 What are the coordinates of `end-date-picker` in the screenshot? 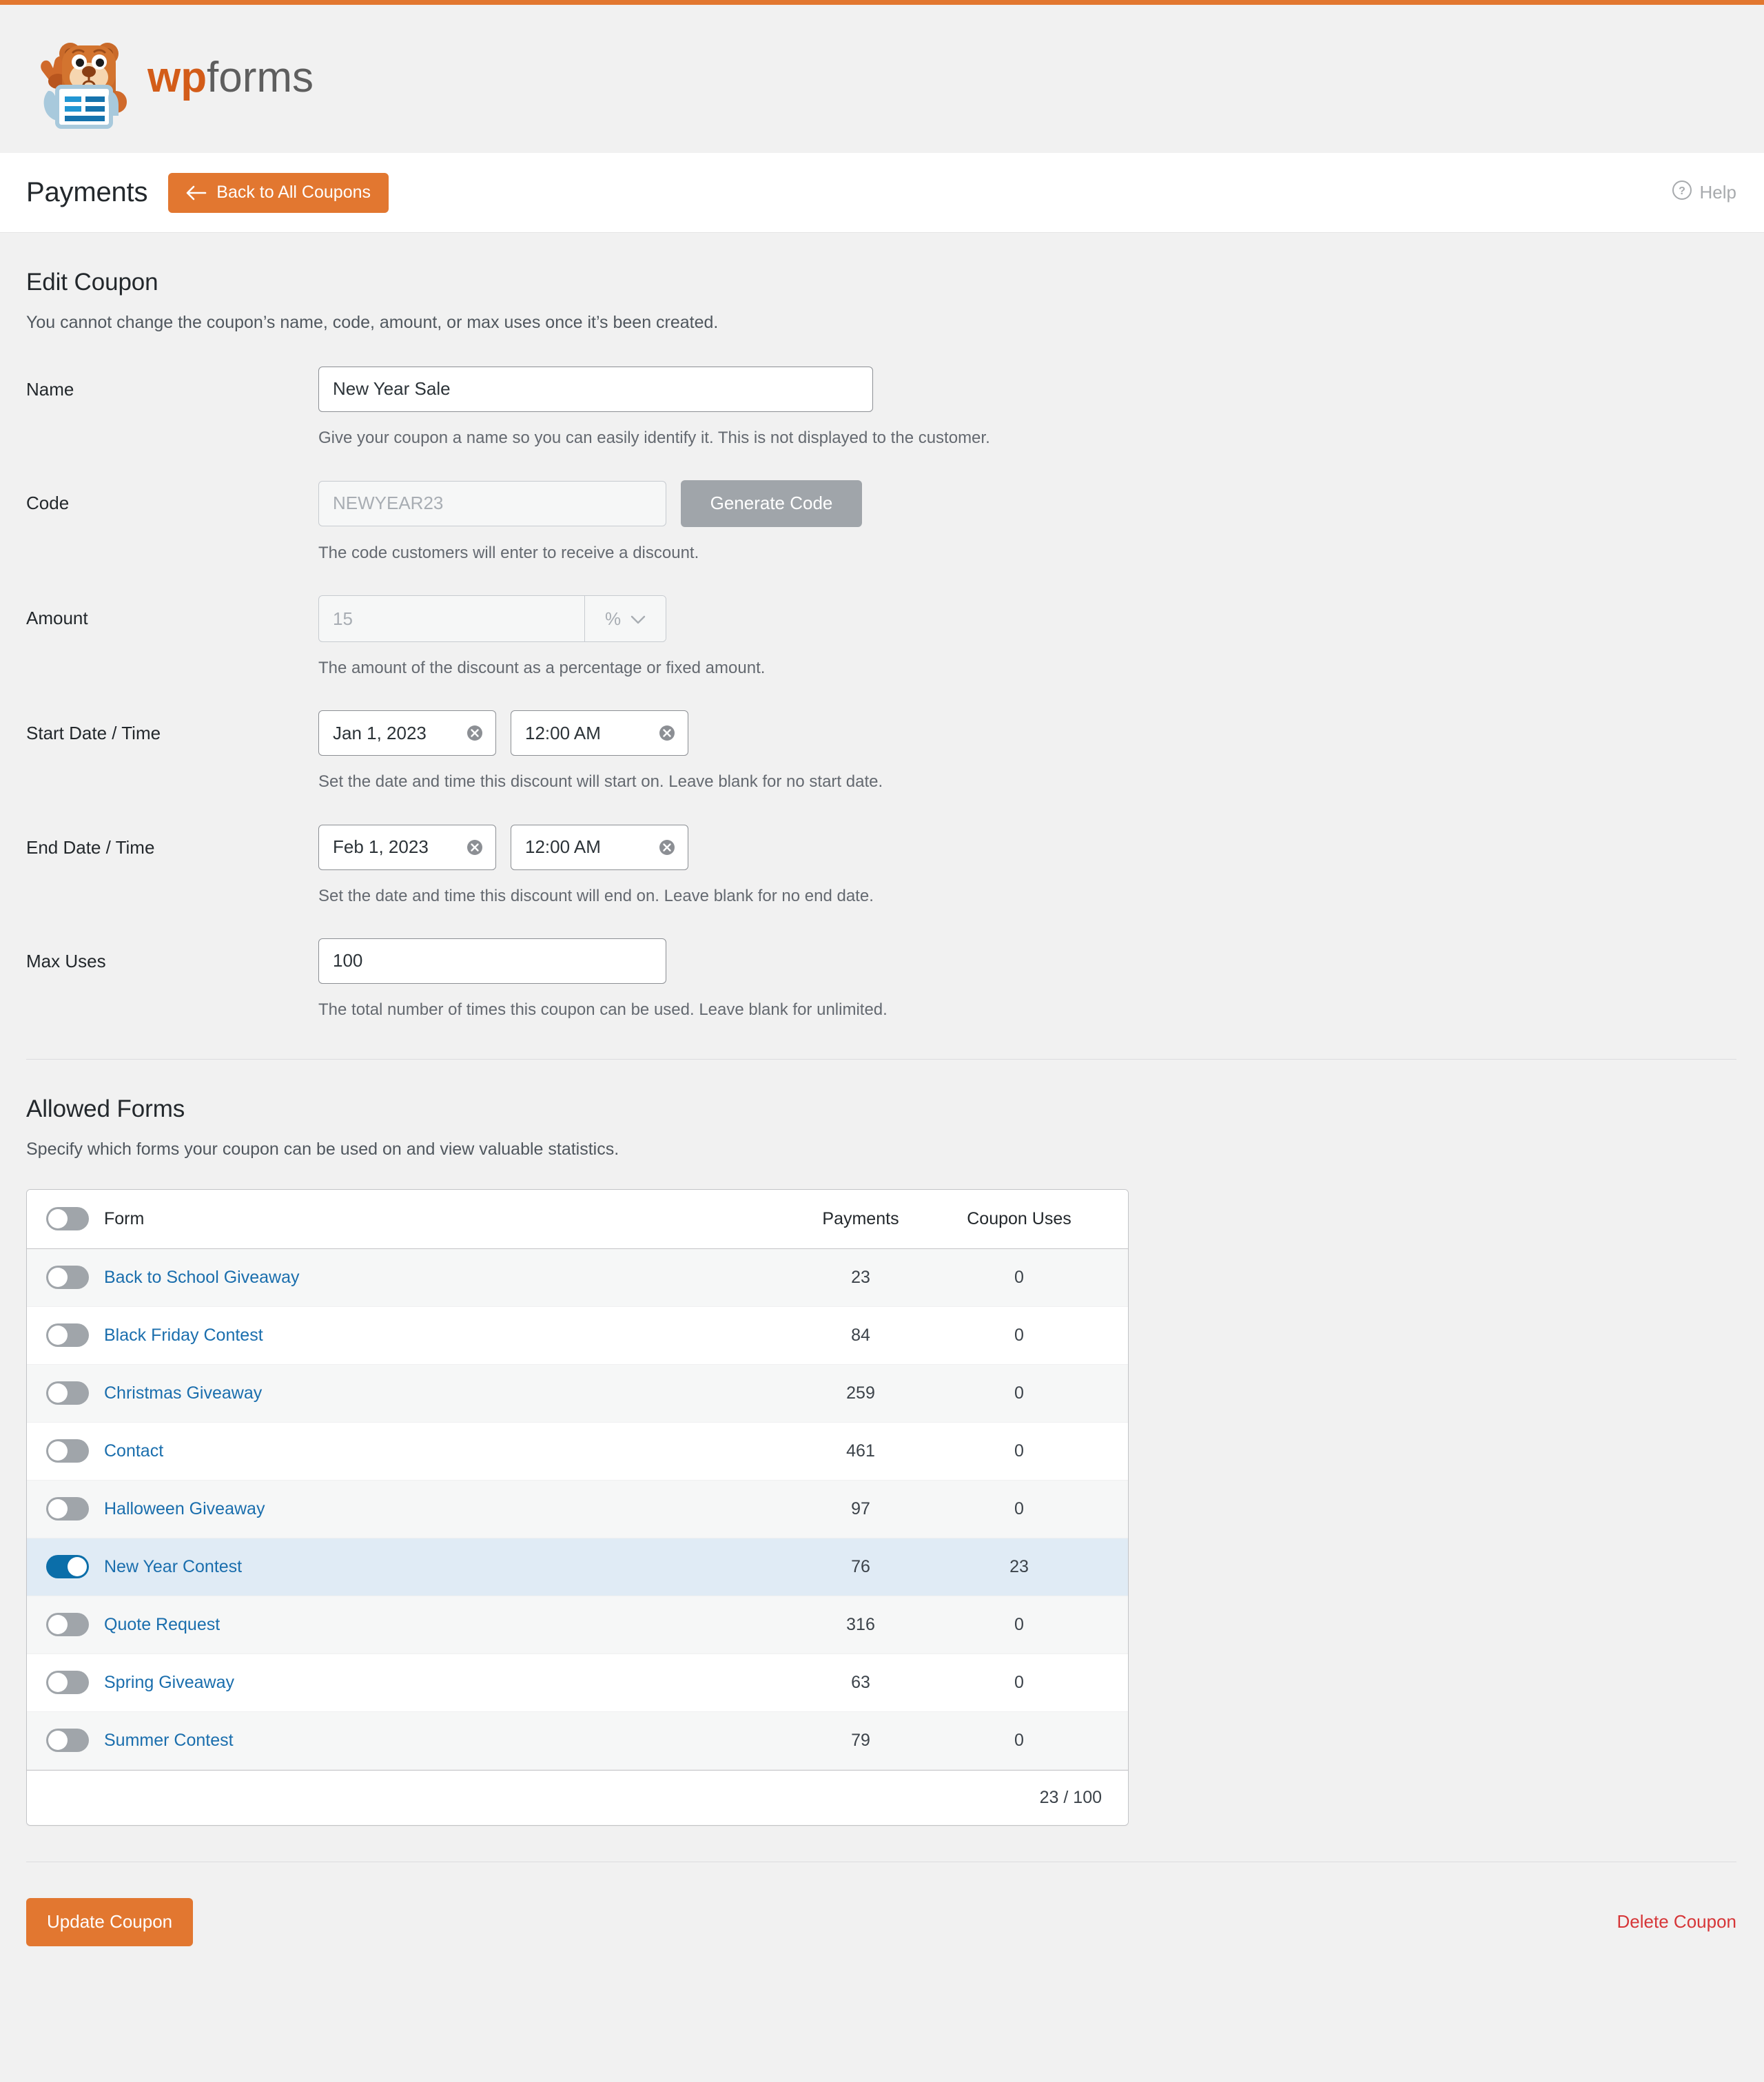 It's located at (407, 847).